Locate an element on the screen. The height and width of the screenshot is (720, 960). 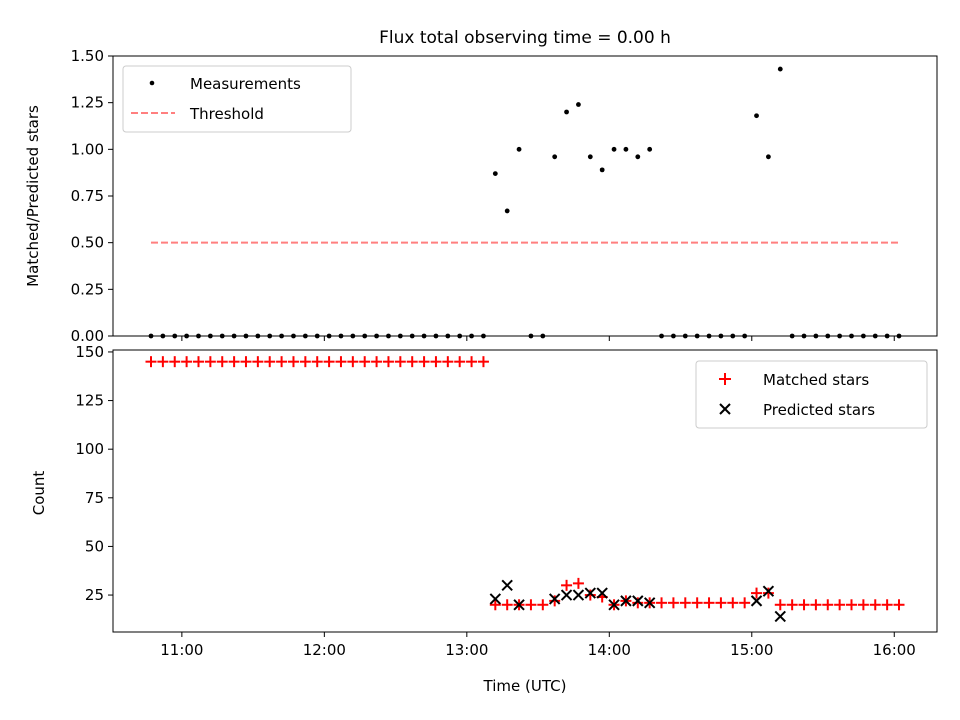
top-y-ticks: 0.00 0.25 0.50 0.75 1.00 1.25 1.50 is located at coordinates (92, 196).